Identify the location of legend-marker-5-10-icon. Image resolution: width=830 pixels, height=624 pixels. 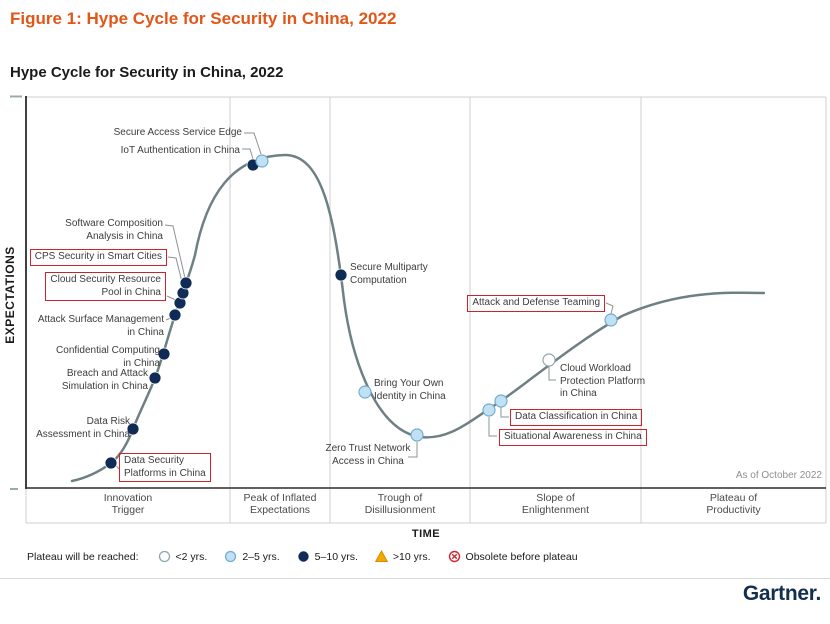
(303, 556).